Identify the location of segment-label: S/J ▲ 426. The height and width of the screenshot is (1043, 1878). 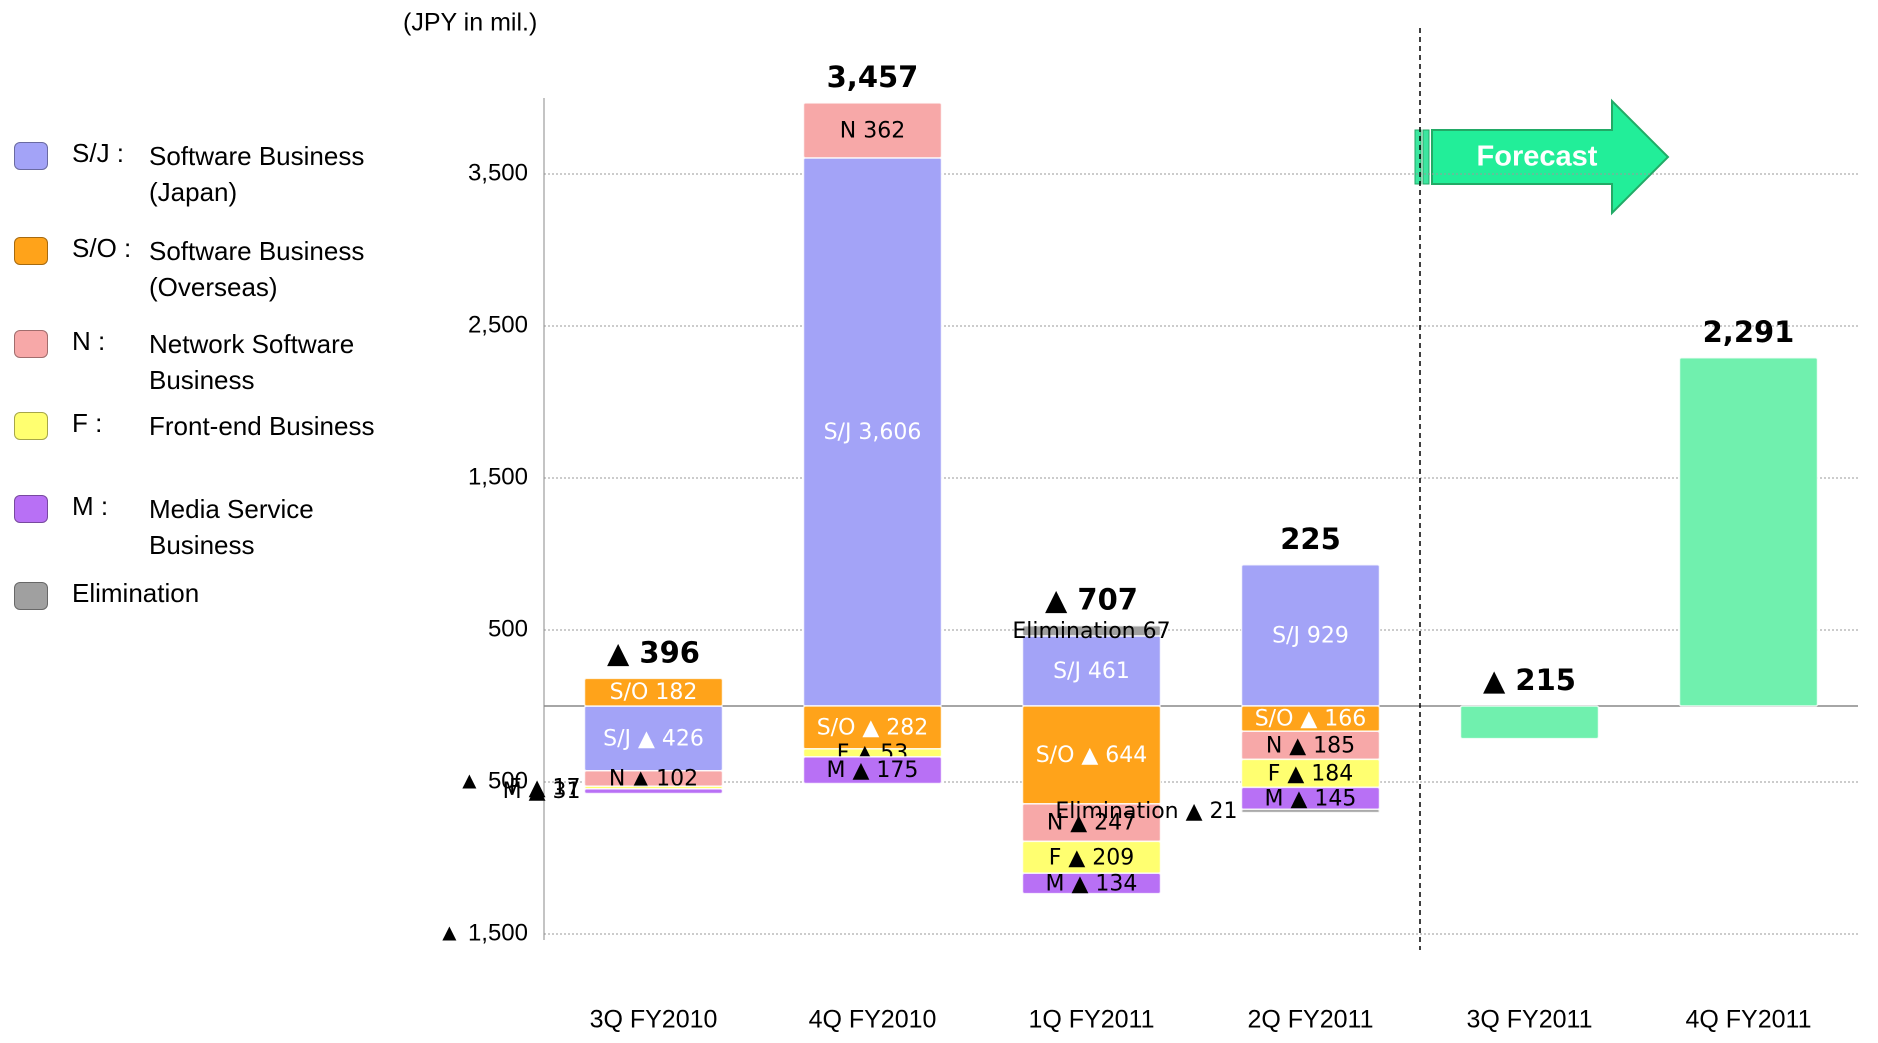
(653, 738).